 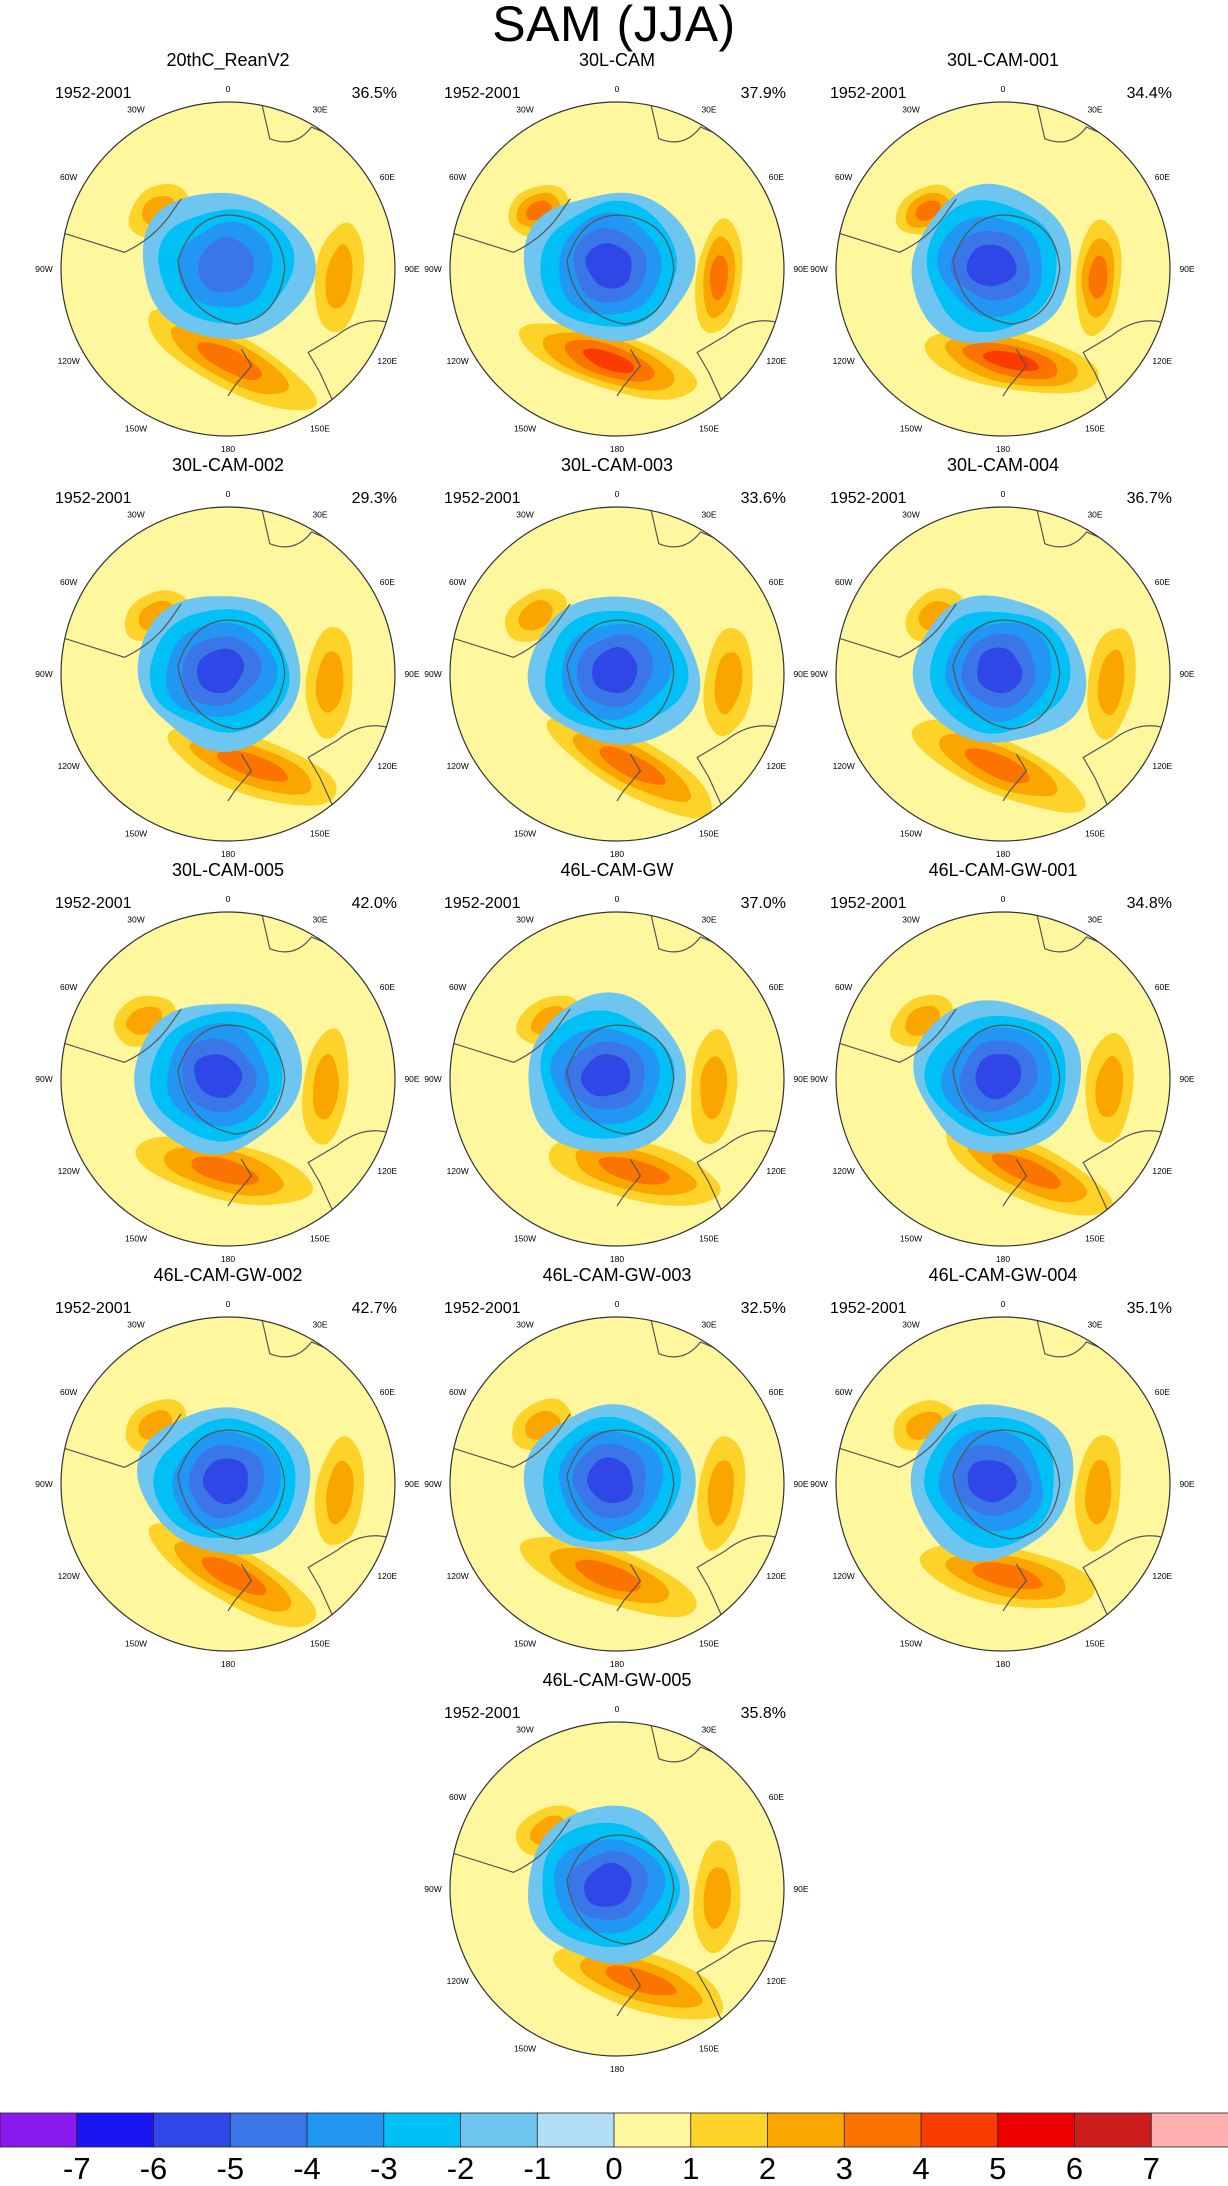 I want to click on panel-variance: 33.6%, so click(x=763, y=498).